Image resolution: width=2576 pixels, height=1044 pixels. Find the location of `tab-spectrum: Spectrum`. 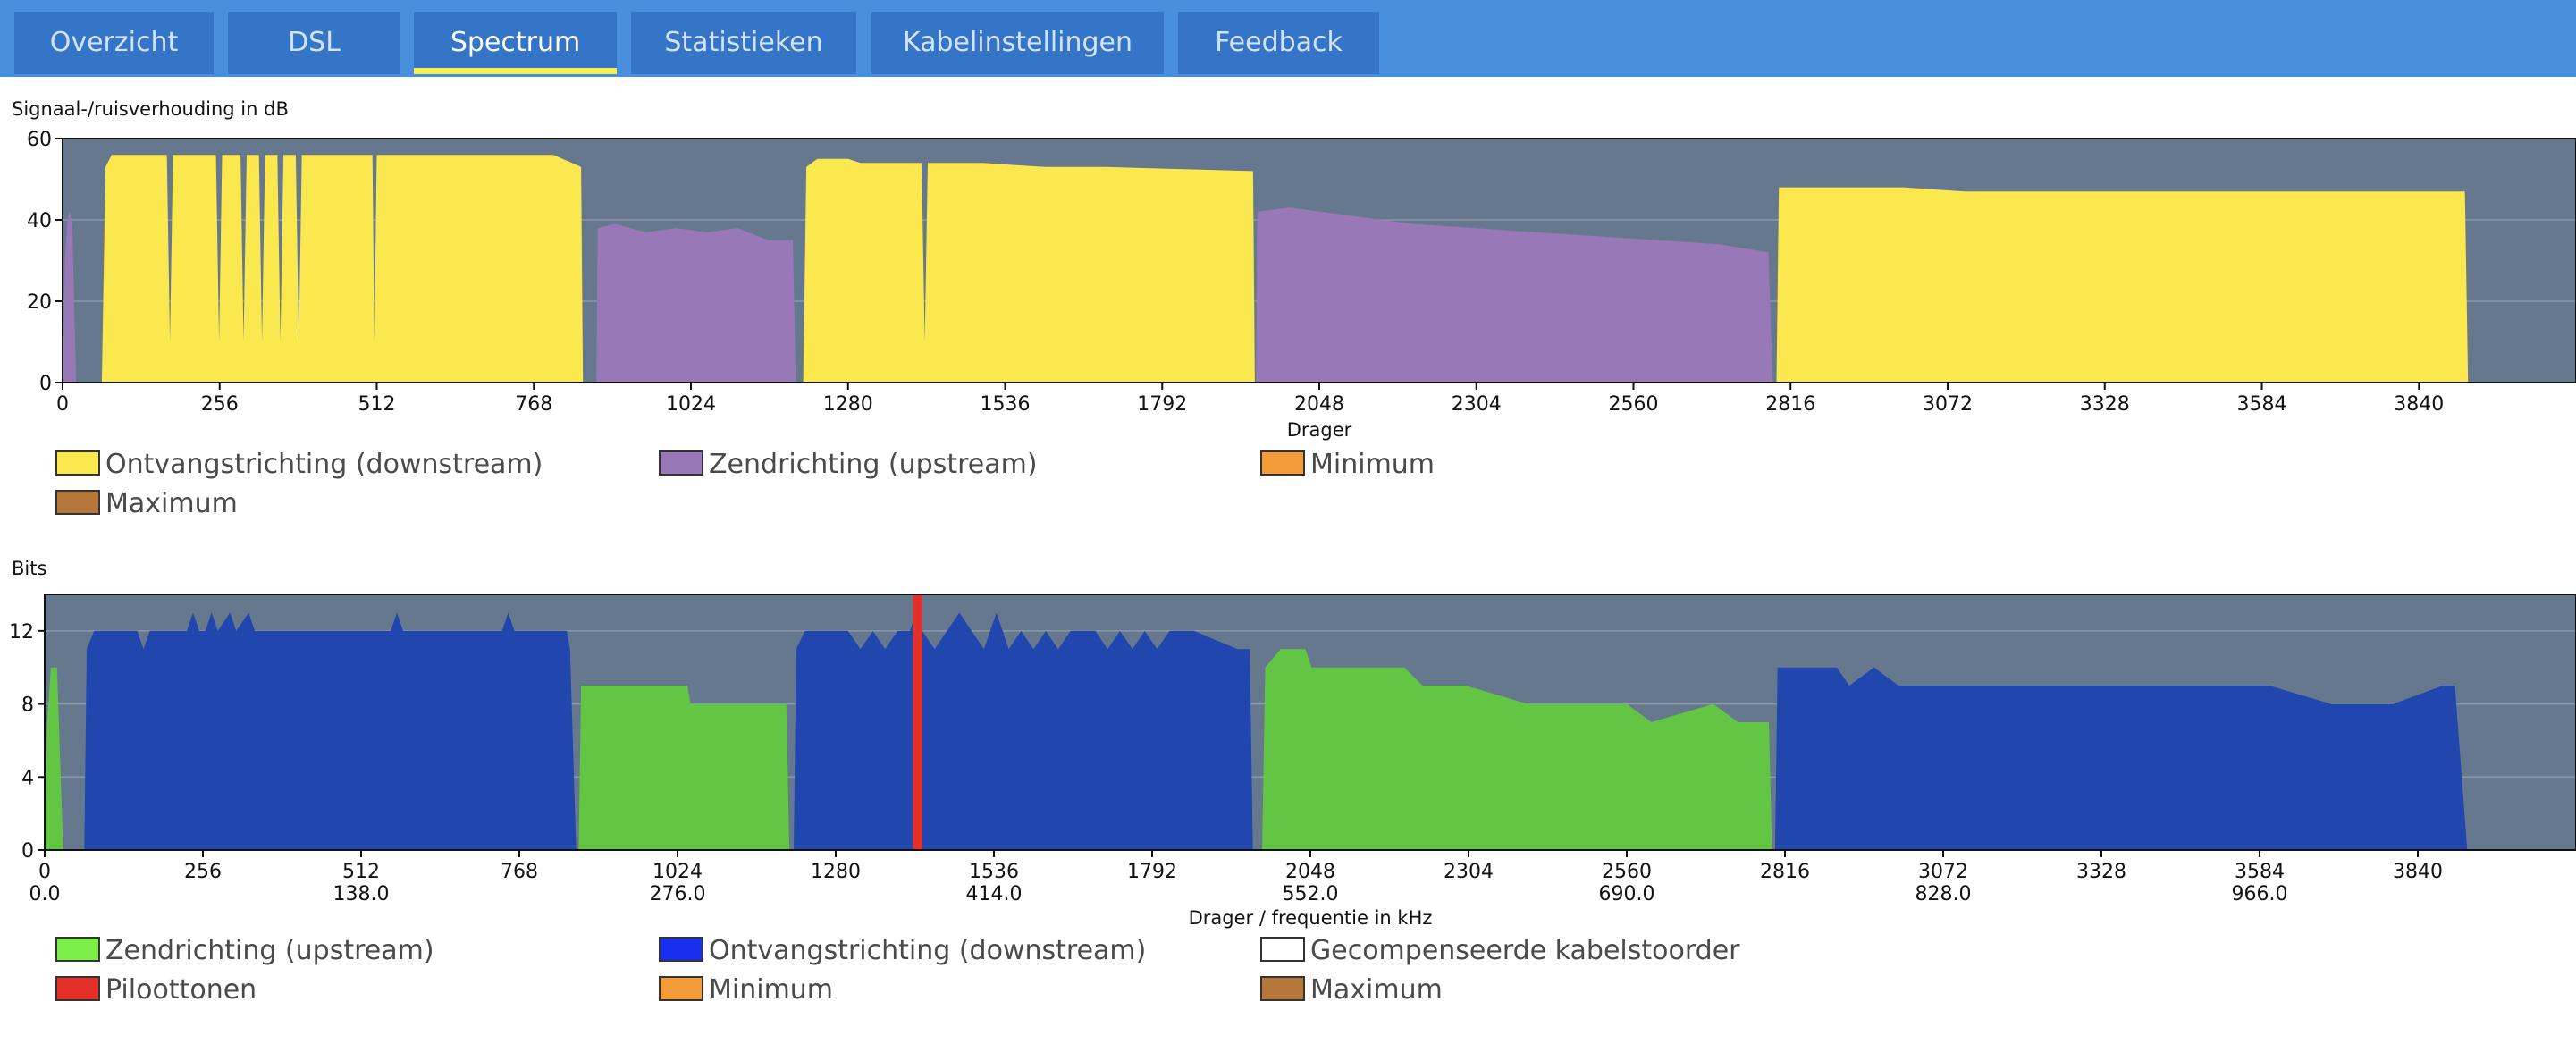

tab-spectrum: Spectrum is located at coordinates (516, 43).